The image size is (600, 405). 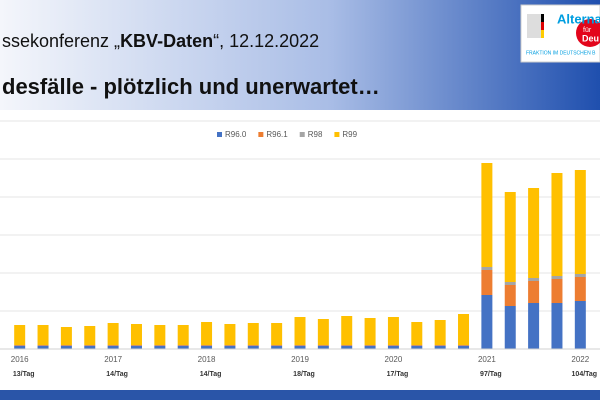 What do you see at coordinates (491, 374) in the screenshot?
I see `category-note: 97/Tag` at bounding box center [491, 374].